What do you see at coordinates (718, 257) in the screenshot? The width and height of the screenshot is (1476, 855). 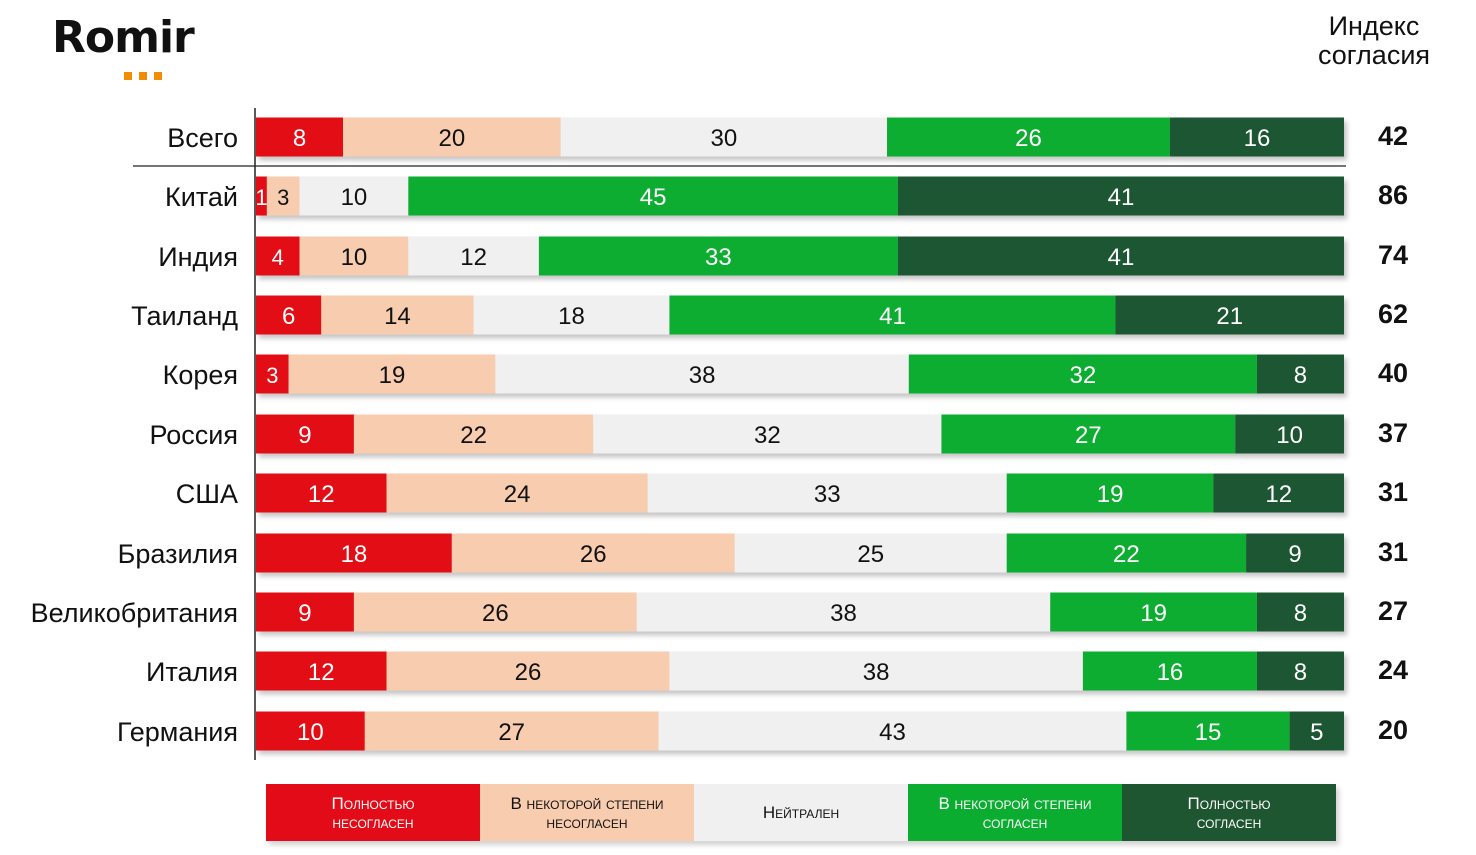 I see `data-label: 33` at bounding box center [718, 257].